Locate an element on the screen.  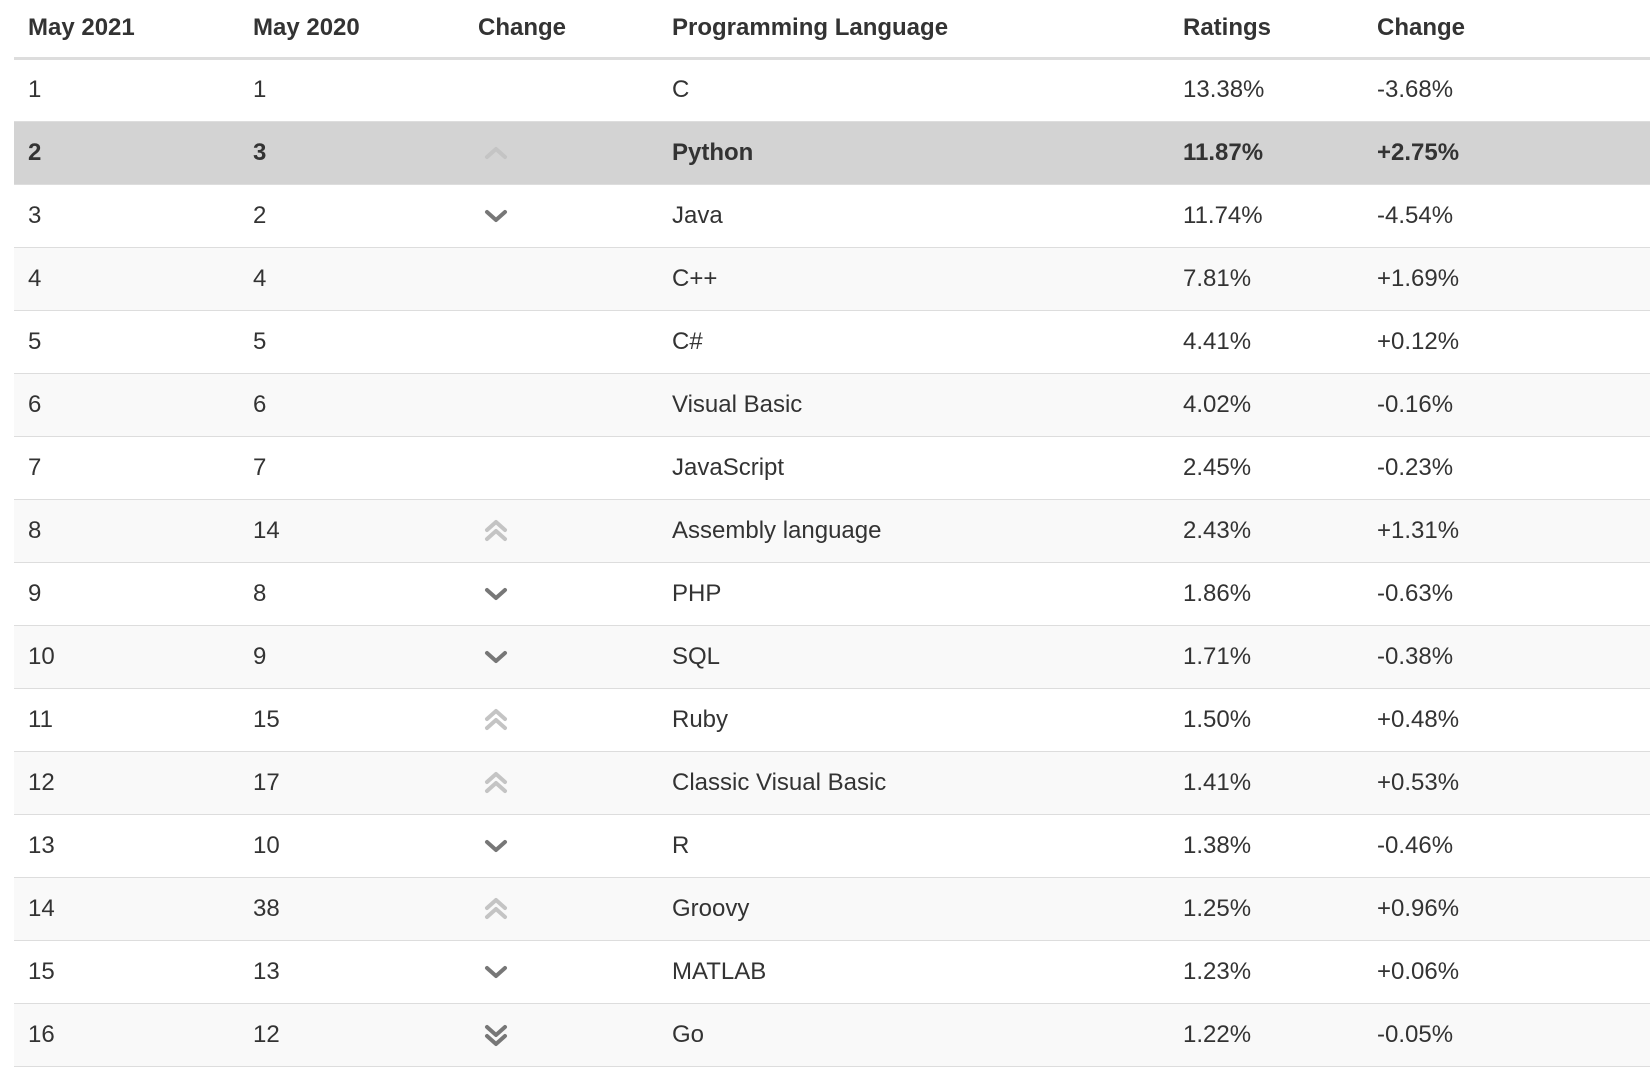
table-row: 1 1 C 13.38% -3.68% is located at coordinates (832, 89).